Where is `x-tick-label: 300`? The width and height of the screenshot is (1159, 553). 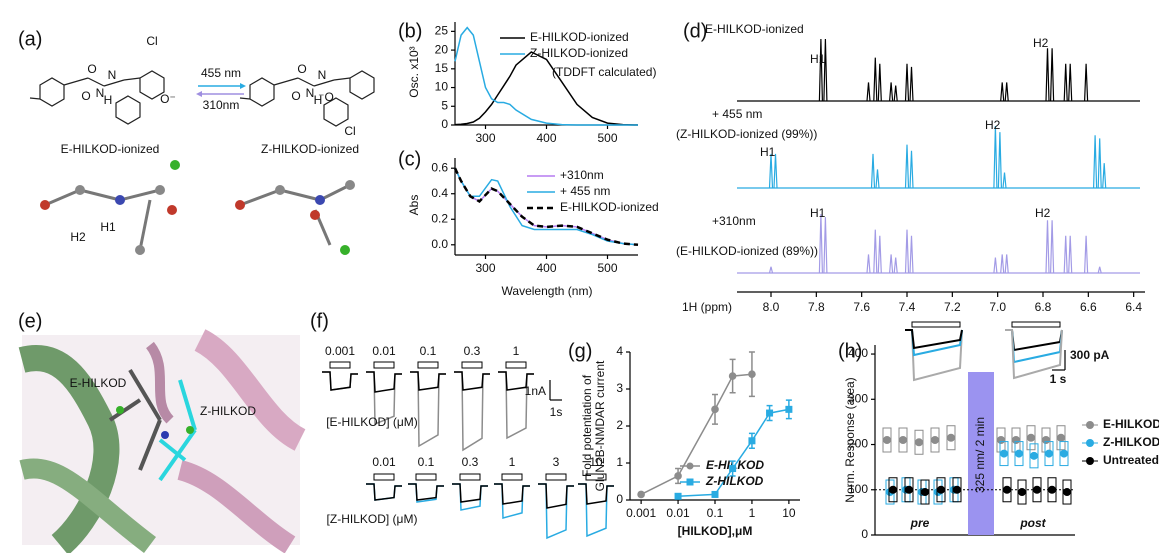
x-tick-label: 300 is located at coordinates (485, 138).